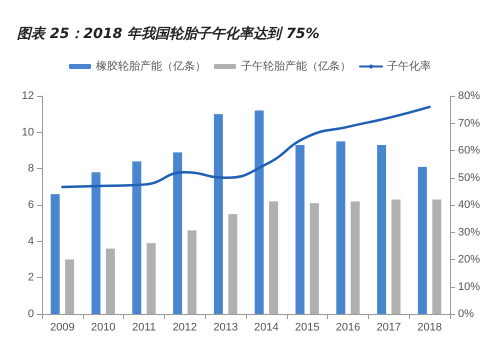  I want to click on x-tick-label: 2017, so click(389, 328).